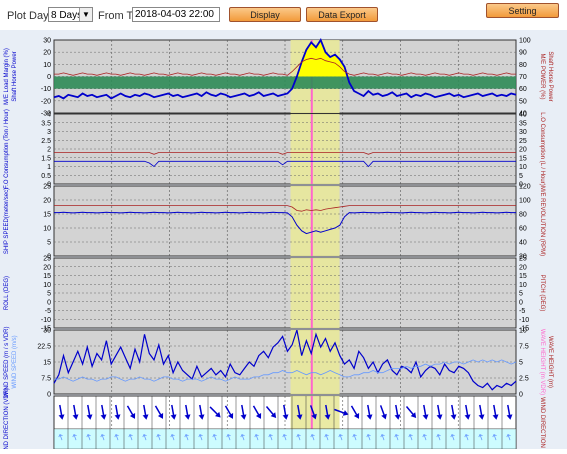  I want to click on y-left-tick: 22.5, so click(44, 347).